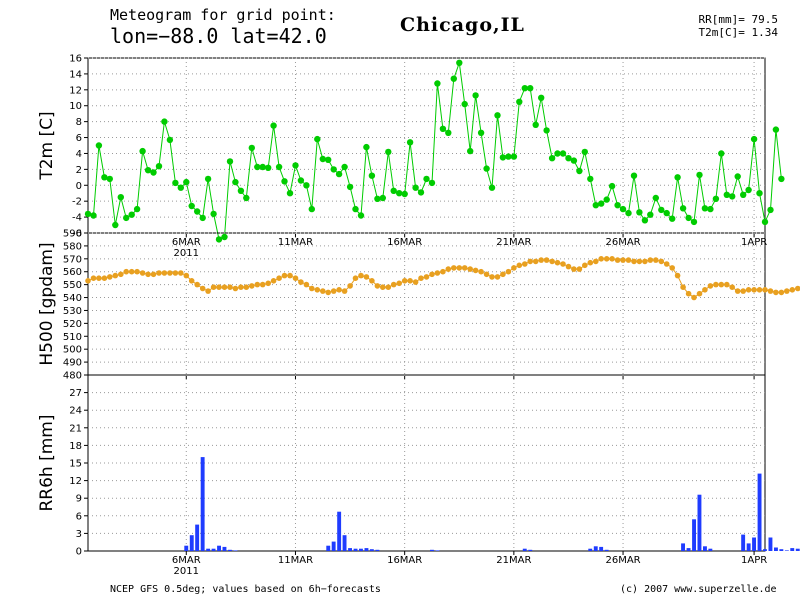 Image resolution: width=800 pixels, height=600 pixels. I want to click on y-axis-label-2: RR6h [mm], so click(47, 462).